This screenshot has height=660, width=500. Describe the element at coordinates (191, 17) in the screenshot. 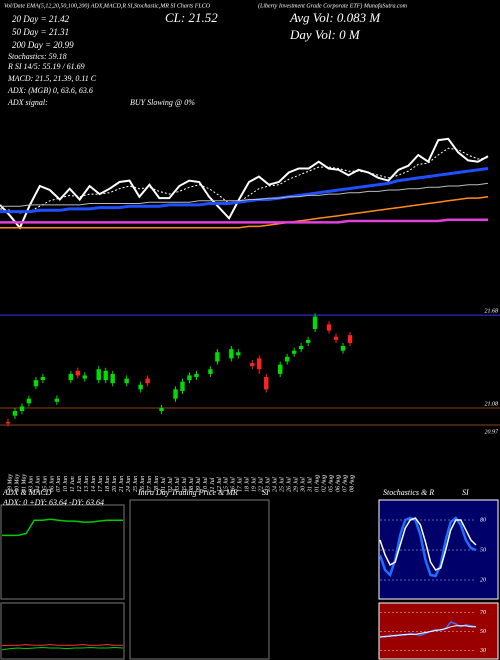

I see `close-price: CL: 21.52` at that location.